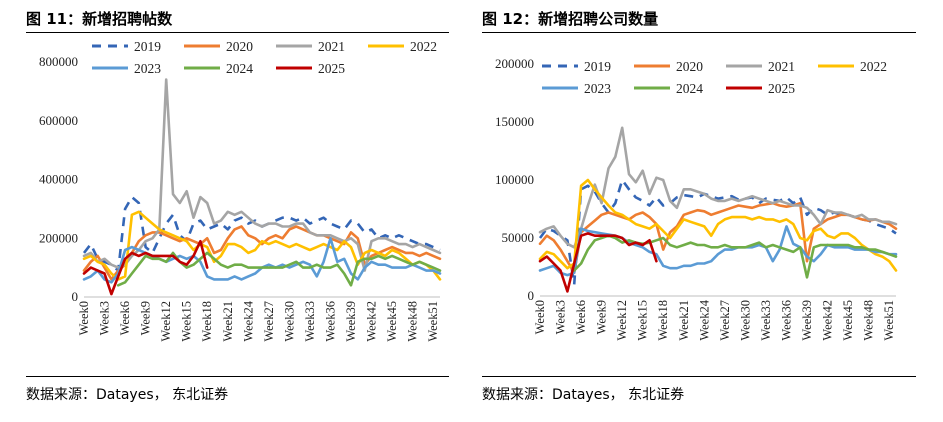 This screenshot has height=422, width=943. What do you see at coordinates (570, 19) in the screenshot?
I see `figure-12-title: 图 12：新增招聘公司数量` at bounding box center [570, 19].